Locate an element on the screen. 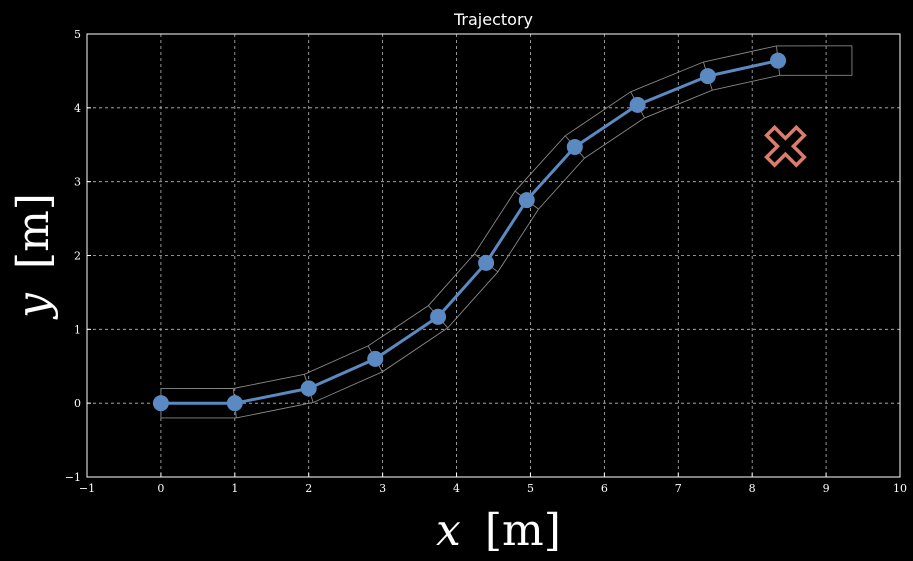 This screenshot has height=561, width=913. x-tick-label: 6 is located at coordinates (604, 488).